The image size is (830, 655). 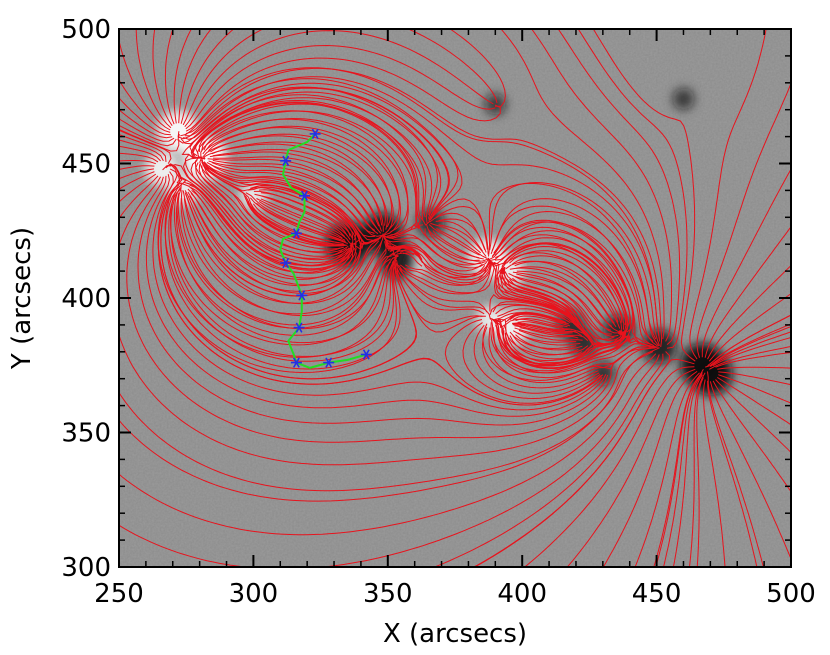 What do you see at coordinates (657, 594) in the screenshot?
I see `x-tick-label: 450` at bounding box center [657, 594].